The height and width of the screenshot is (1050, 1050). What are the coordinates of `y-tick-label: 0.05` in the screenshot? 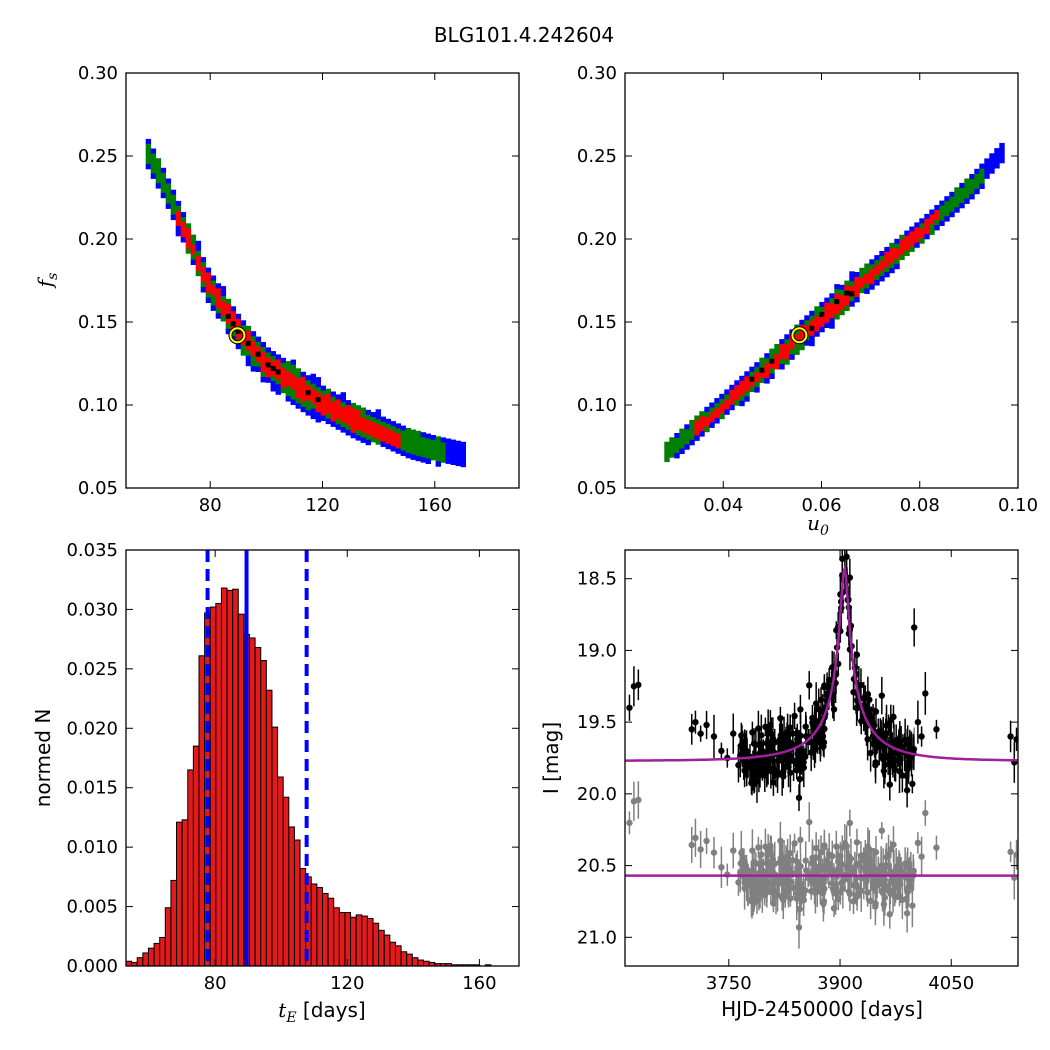 It's located at (98, 488).